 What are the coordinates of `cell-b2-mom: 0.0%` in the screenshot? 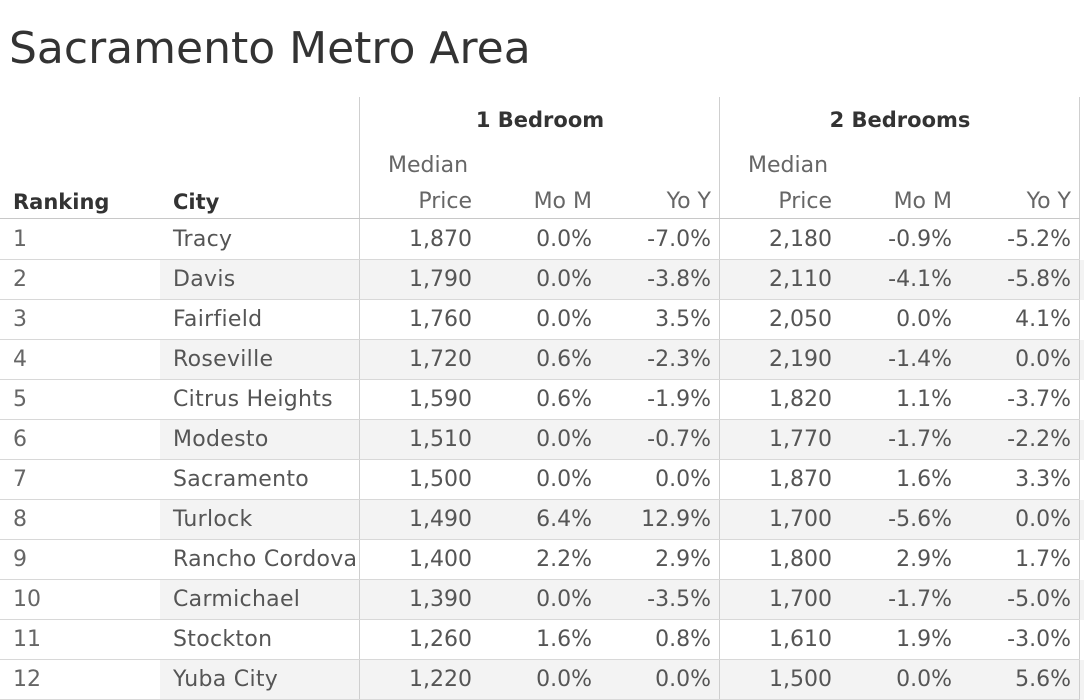 It's located at (924, 679).